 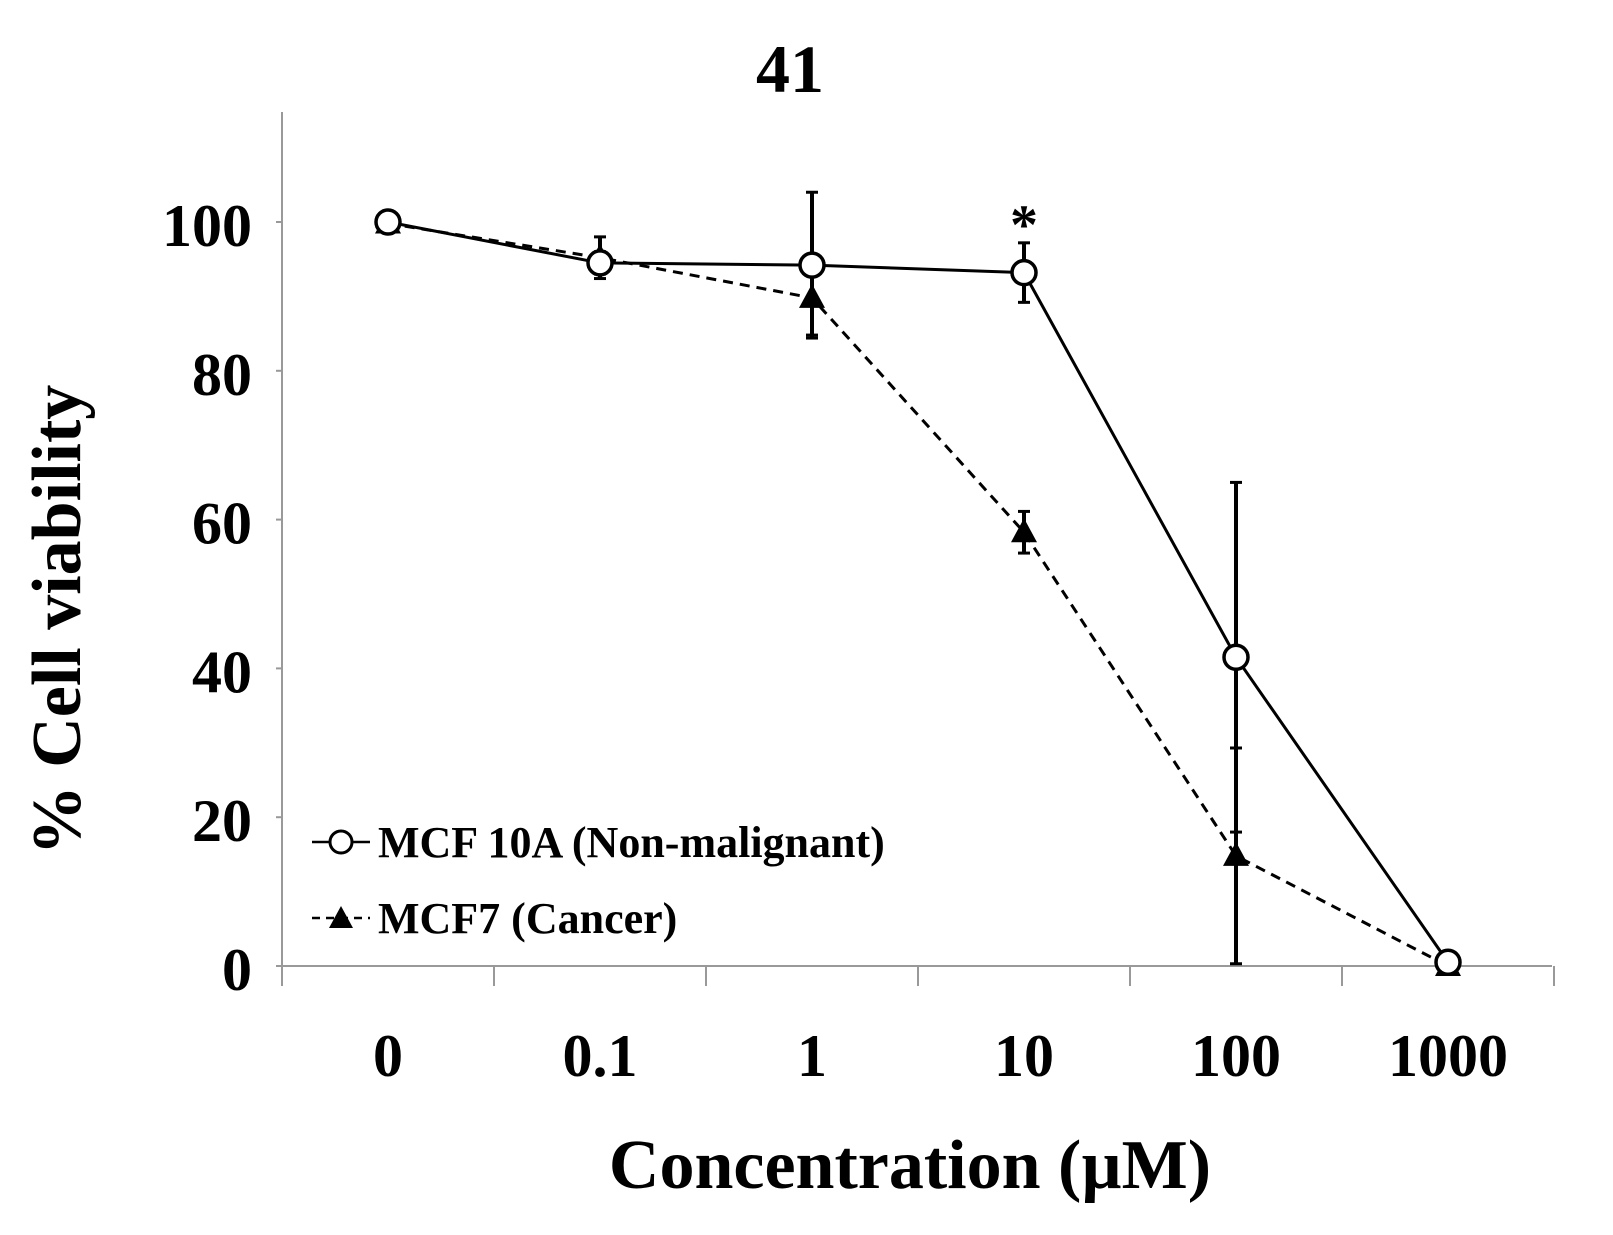 I want to click on legend-marker-mcf10a, so click(x=341, y=842).